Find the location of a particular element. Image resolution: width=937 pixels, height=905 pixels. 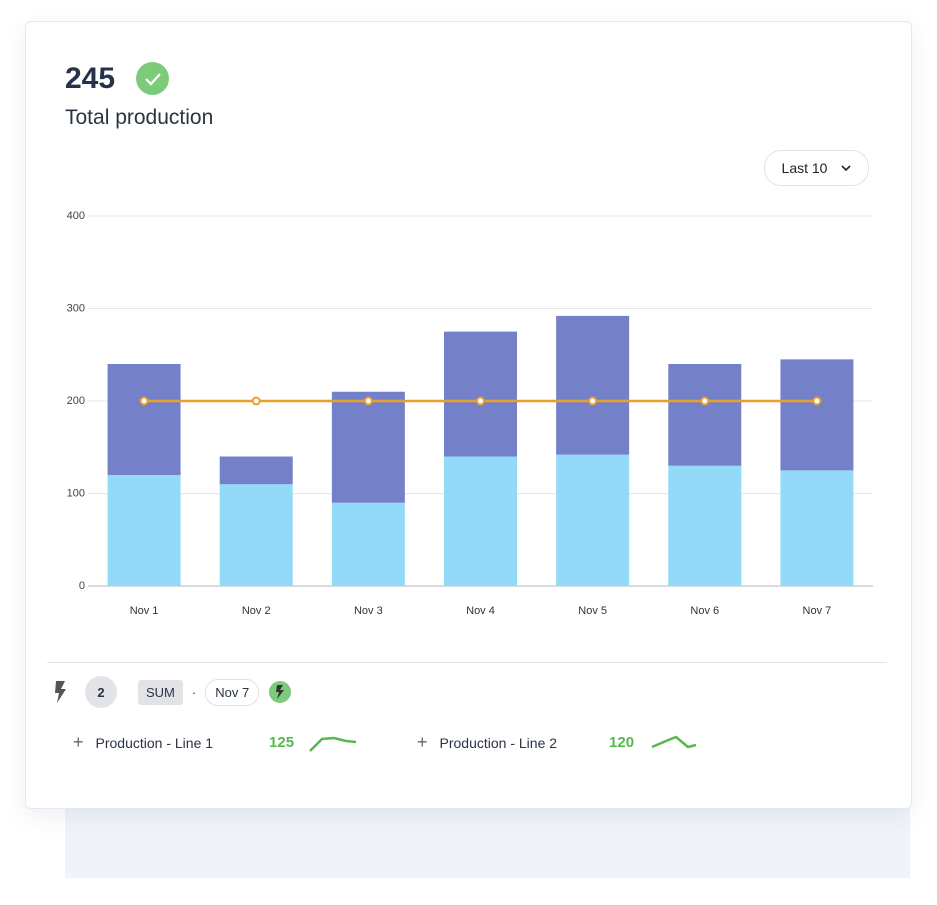

series-count-badge: 2 is located at coordinates (101, 692).